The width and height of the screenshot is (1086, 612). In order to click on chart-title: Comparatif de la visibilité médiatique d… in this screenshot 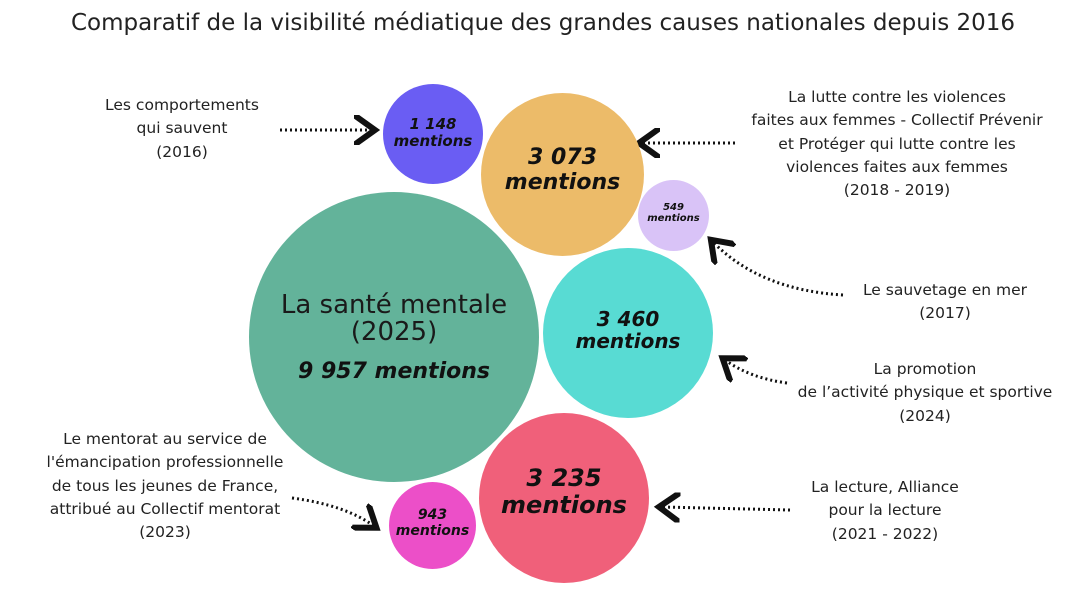, I will do `click(543, 23)`.